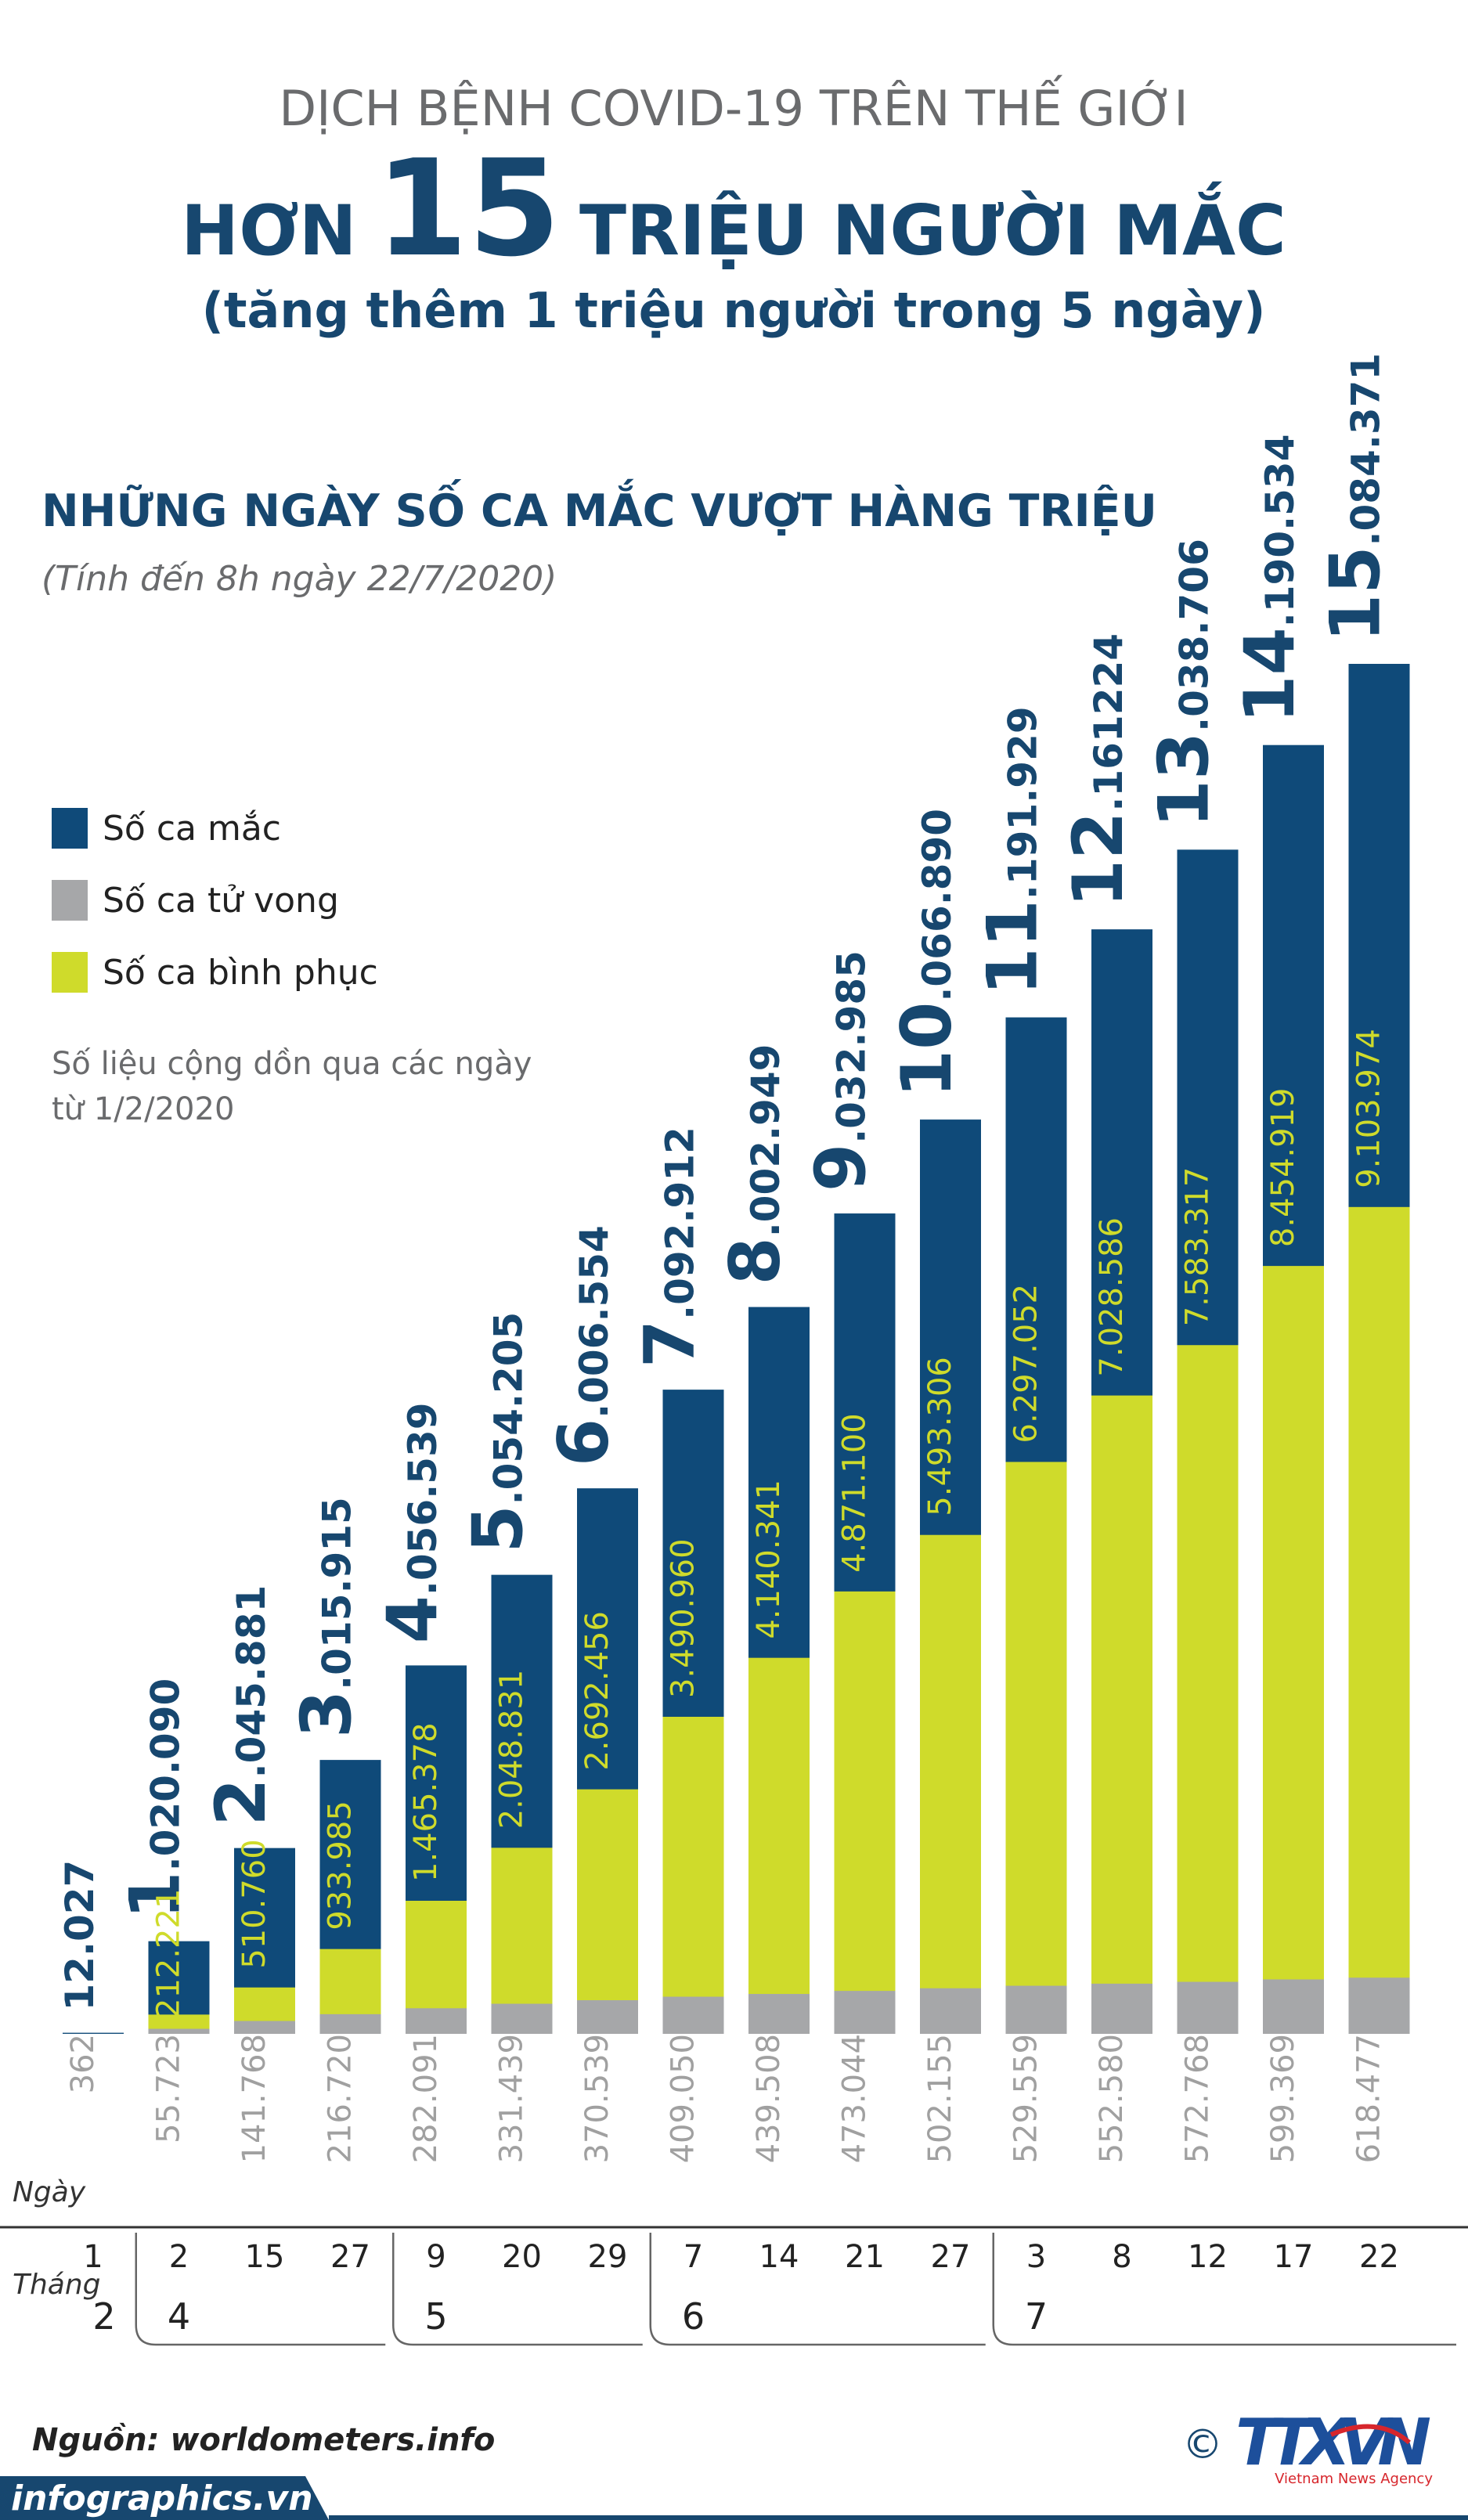 The image size is (1468, 2520). What do you see at coordinates (597, 2098) in the screenshot?
I see `value-label: 370.539` at bounding box center [597, 2098].